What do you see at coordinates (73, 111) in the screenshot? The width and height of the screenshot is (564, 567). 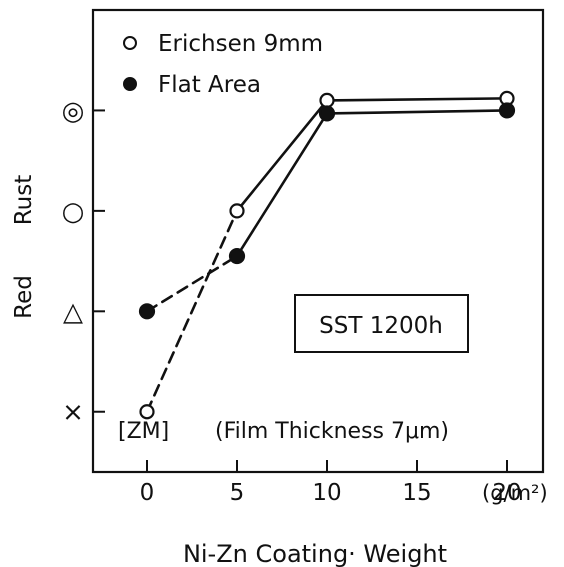 I see `y-tick-label-3: ◎` at bounding box center [73, 111].